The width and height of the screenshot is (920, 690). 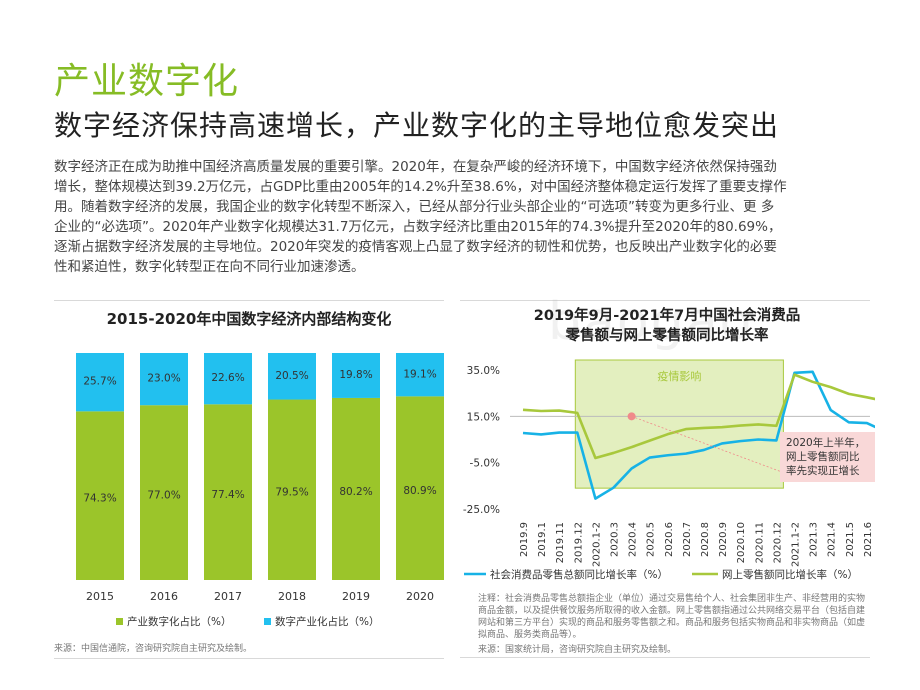 What do you see at coordinates (483, 417) in the screenshot?
I see `y-tick-label: 15.0%` at bounding box center [483, 417].